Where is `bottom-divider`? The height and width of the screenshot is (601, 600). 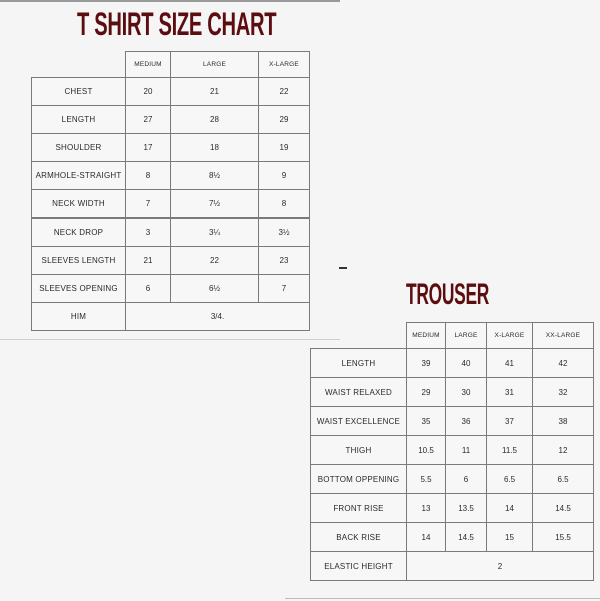
bottom-divider is located at coordinates (442, 598).